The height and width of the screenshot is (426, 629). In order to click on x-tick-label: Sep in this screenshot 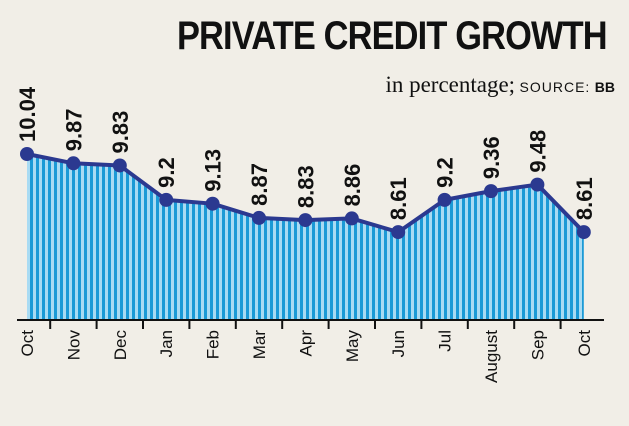, I will do `click(537, 345)`.